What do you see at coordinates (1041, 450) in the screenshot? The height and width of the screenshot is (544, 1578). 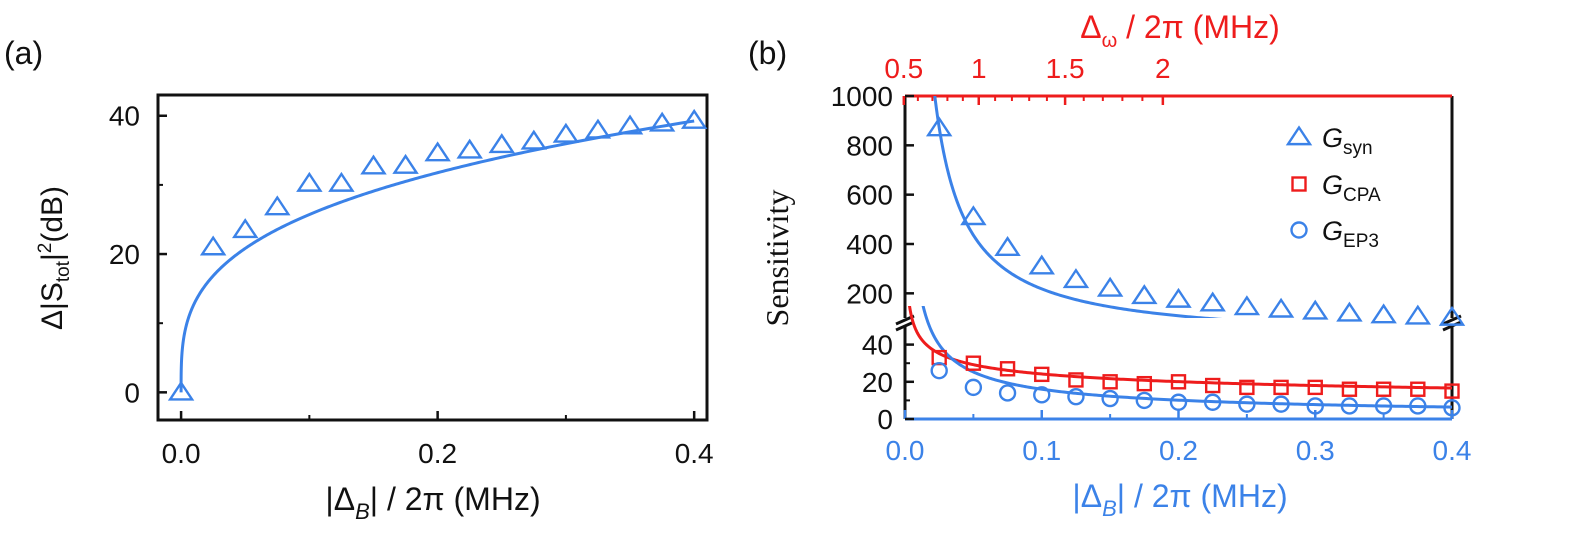 I see `x-tick-label: 0.1` at bounding box center [1041, 450].